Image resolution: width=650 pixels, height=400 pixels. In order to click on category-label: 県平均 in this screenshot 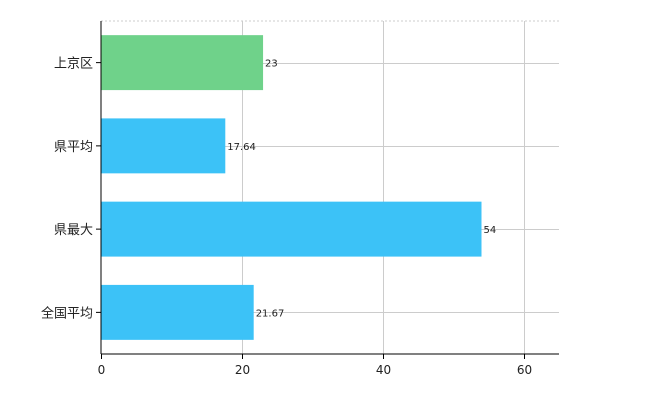, I will do `click(73, 147)`.